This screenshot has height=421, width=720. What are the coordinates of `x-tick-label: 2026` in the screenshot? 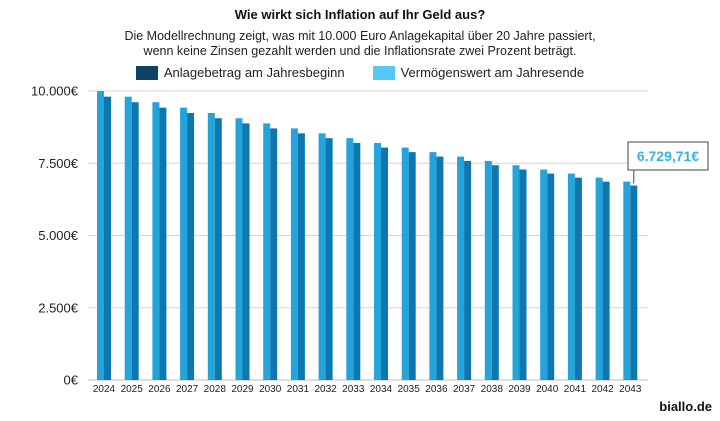 It's located at (159, 389).